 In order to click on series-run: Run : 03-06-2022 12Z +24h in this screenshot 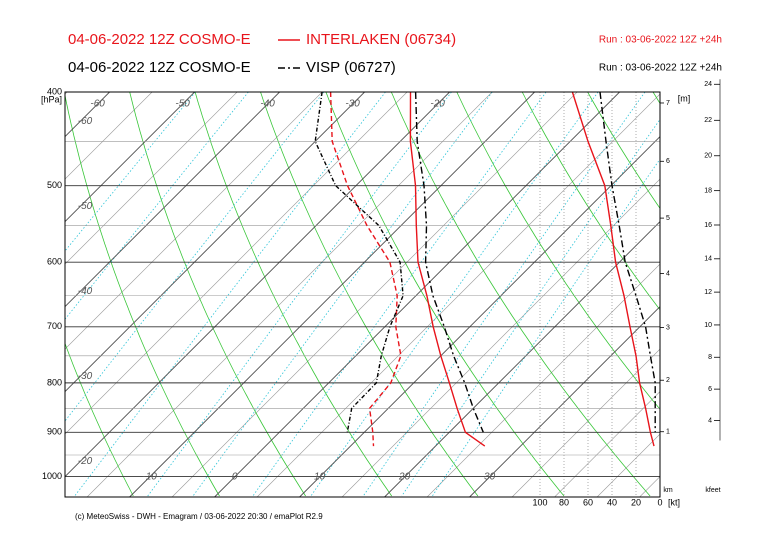, I will do `click(660, 40)`.